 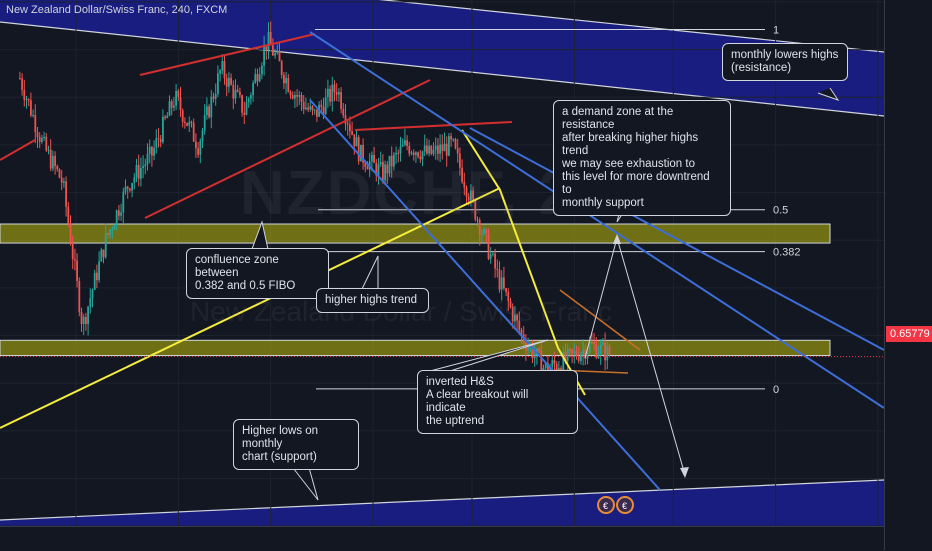 What do you see at coordinates (227, 54) in the screenshot?
I see `red-highs-line` at bounding box center [227, 54].